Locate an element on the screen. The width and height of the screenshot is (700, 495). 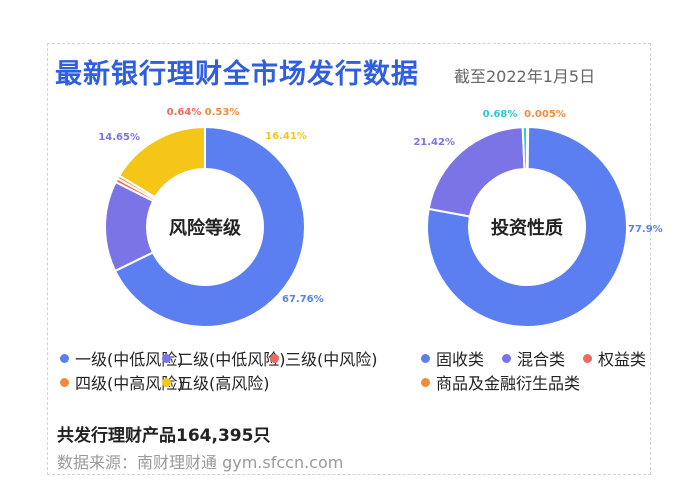
legend-item: 三级(中风险) is located at coordinates (324, 358).